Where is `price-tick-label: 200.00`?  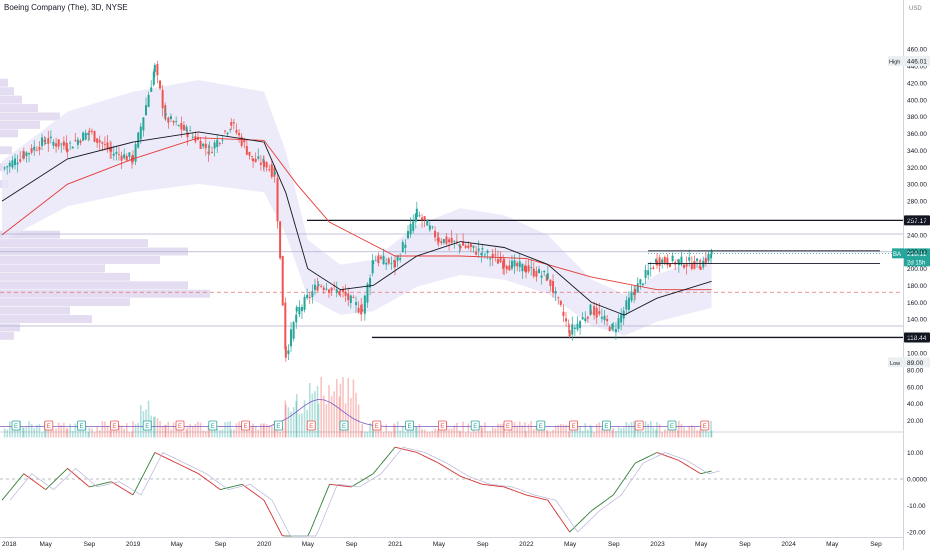
price-tick-label: 200.00 is located at coordinates (917, 269).